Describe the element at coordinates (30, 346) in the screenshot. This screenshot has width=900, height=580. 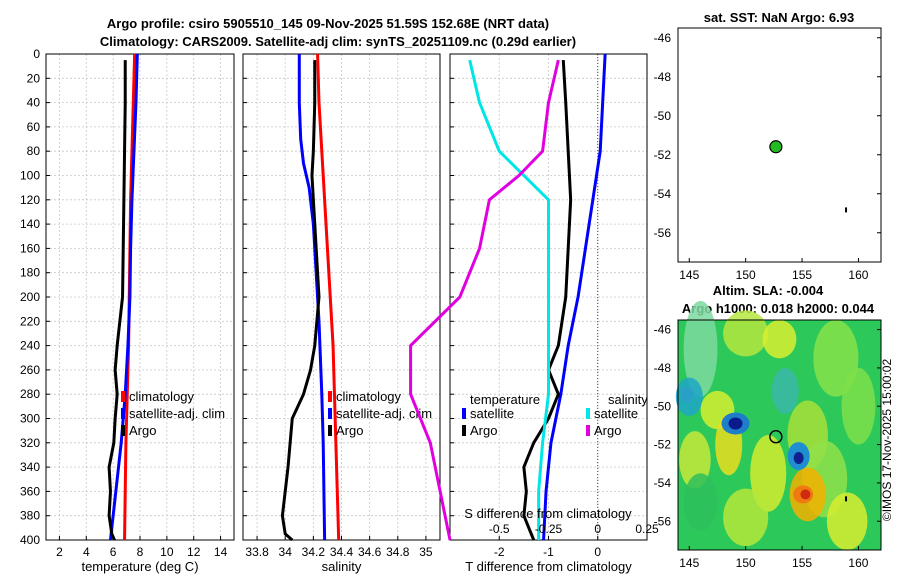
I see `depth-tick-label: 240` at that location.